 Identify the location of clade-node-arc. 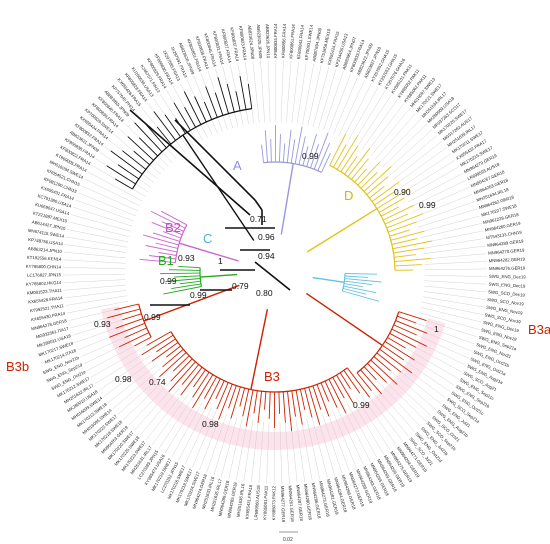
(145, 320).